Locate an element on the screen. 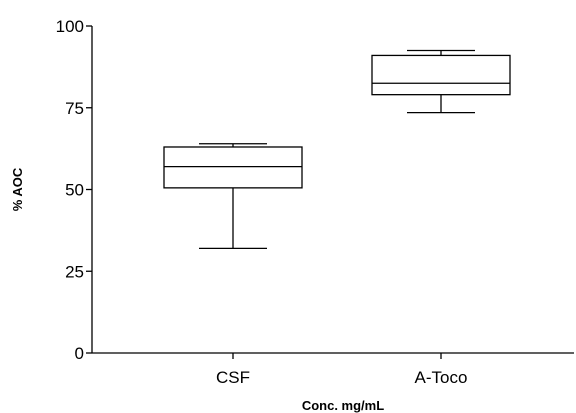 This screenshot has width=576, height=413. box-csf is located at coordinates (233, 196).